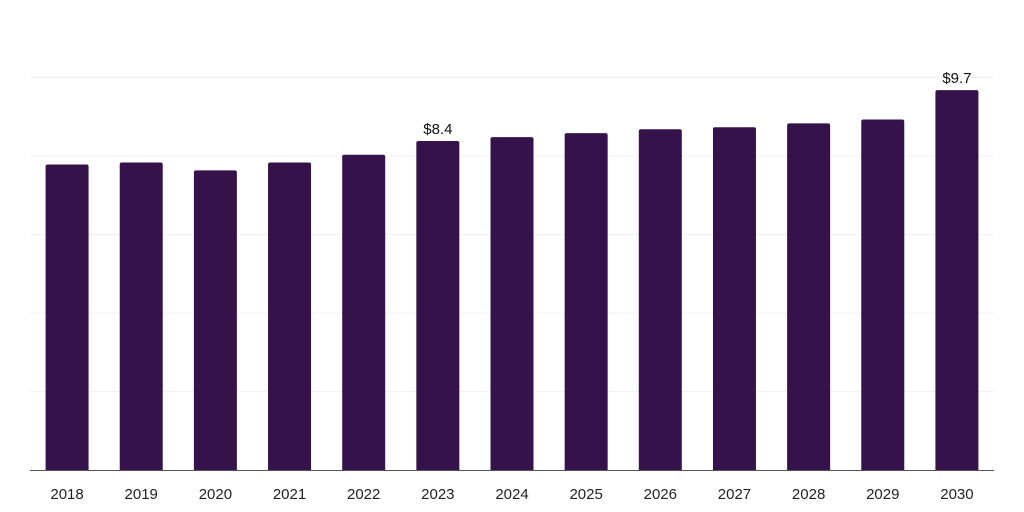  What do you see at coordinates (215, 320) in the screenshot?
I see `bar-2020` at bounding box center [215, 320].